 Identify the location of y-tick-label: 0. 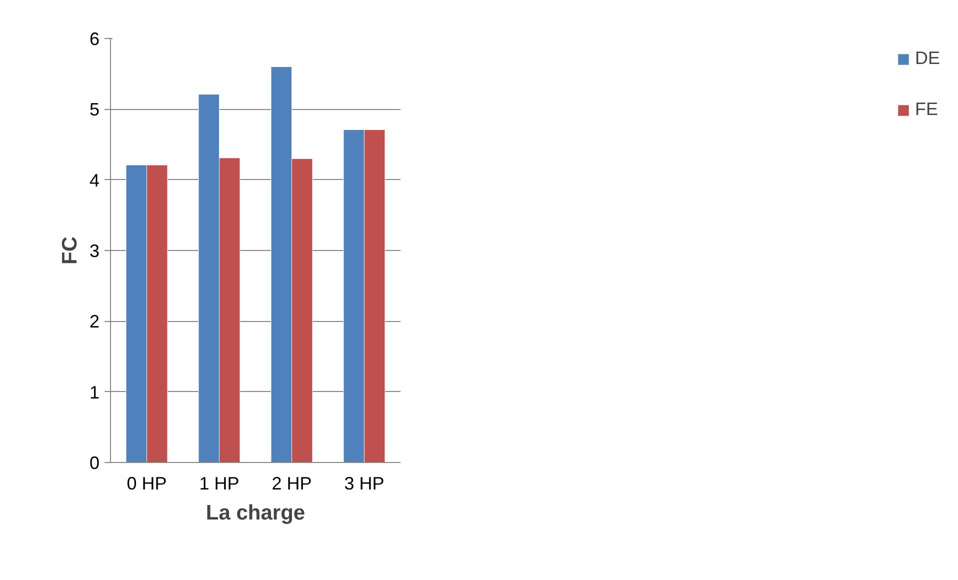
(94, 463).